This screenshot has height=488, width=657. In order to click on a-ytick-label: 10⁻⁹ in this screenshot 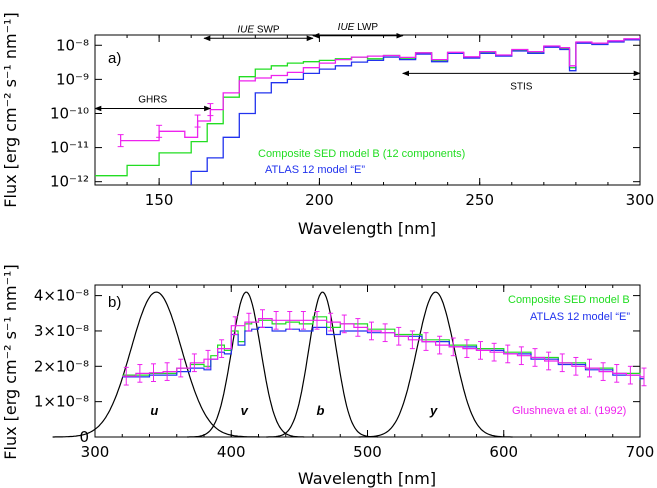, I will do `click(72, 79)`.